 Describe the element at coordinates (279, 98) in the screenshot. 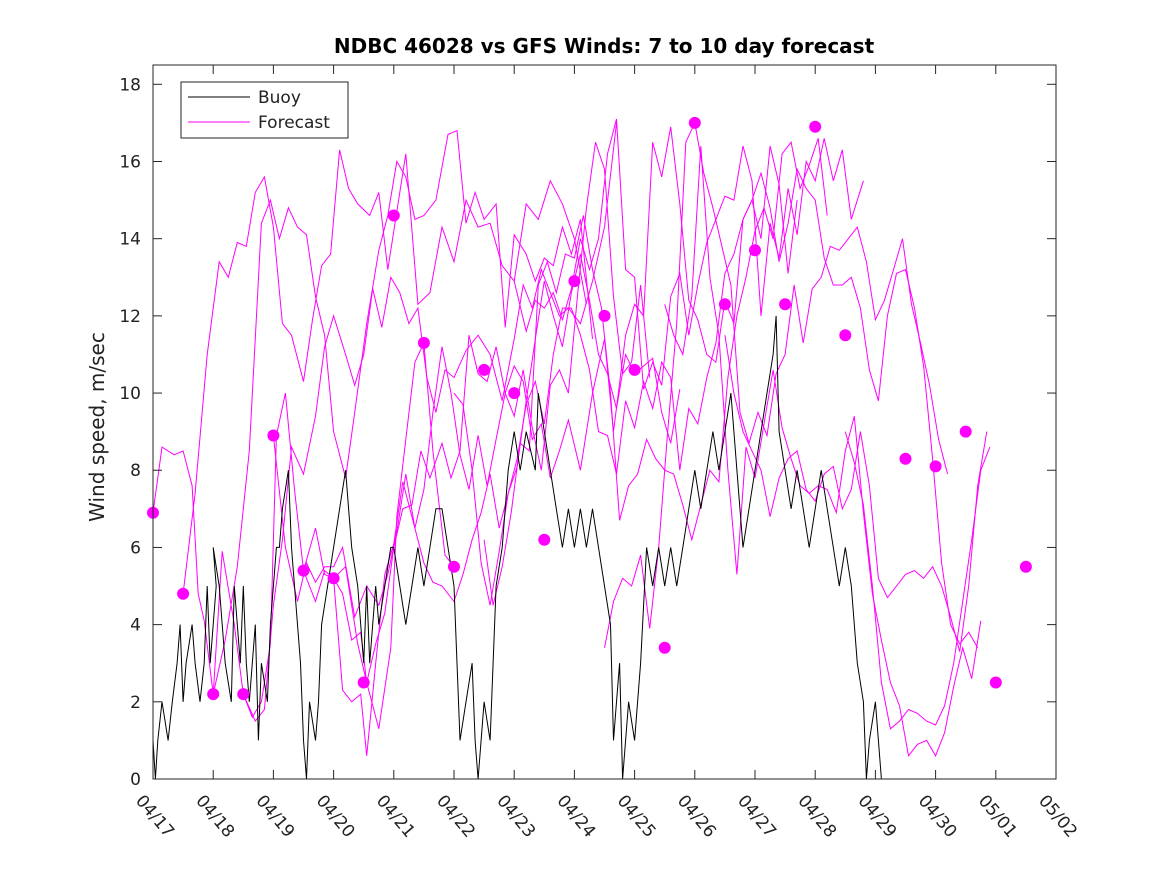

I see `legend-buoy-label: Buoy` at that location.